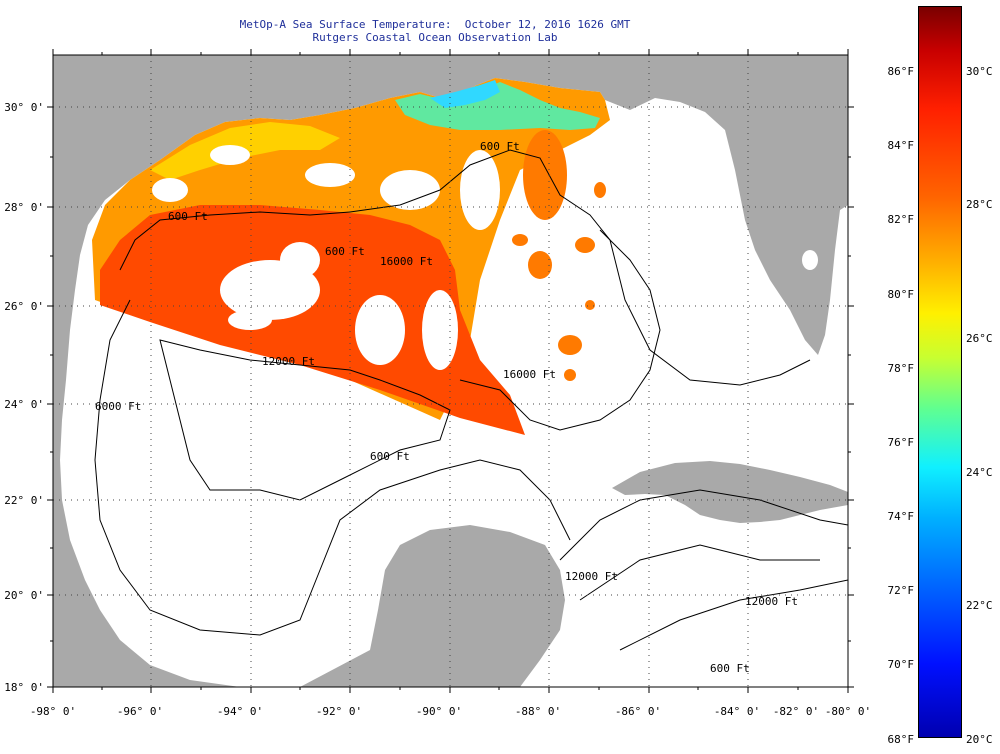 The height and width of the screenshot is (754, 1000). Describe the element at coordinates (901, 739) in the screenshot. I see `colorbar-f-label: 68°F` at that location.